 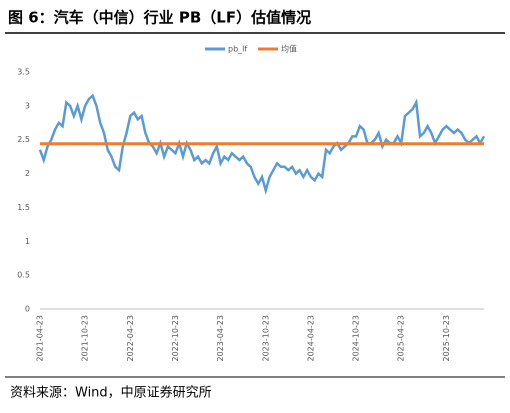 What do you see at coordinates (27, 309) in the screenshot?
I see `y-tick-label: 0` at bounding box center [27, 309].